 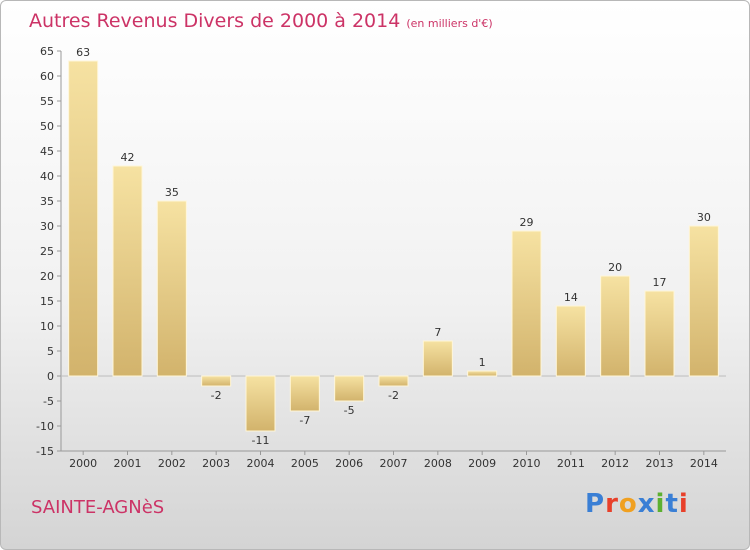 I want to click on bar-2002, so click(x=171, y=288).